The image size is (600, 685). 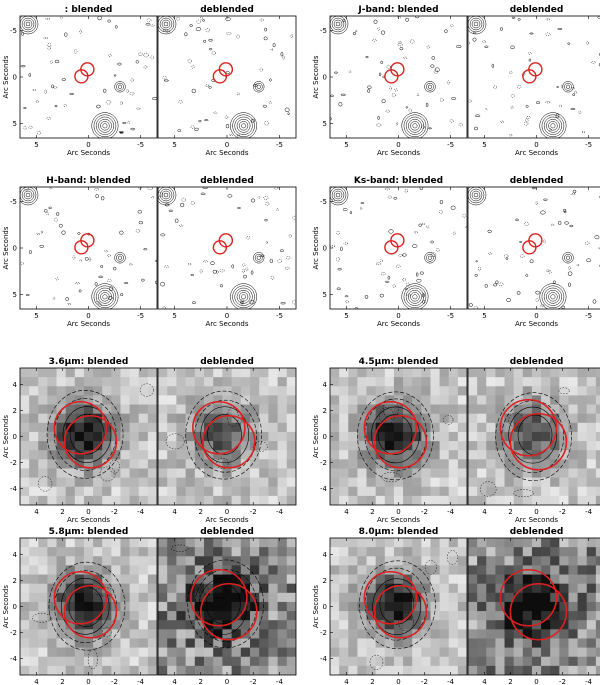 What do you see at coordinates (80, 81) in the screenshot?
I see `panel-1: : blended 5 0 -5 Arc Seconds -5 0 5 Arc Seconds` at bounding box center [80, 81].